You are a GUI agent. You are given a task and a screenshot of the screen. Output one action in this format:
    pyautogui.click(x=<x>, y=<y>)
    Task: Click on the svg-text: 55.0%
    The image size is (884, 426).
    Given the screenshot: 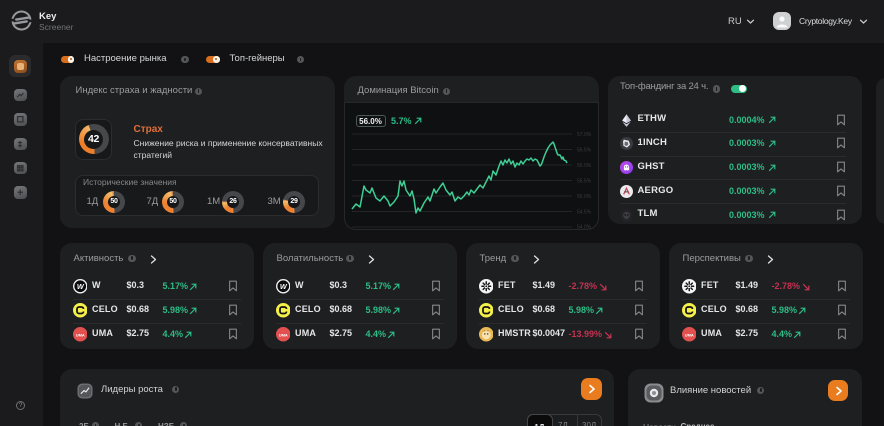 What is the action you would take?
    pyautogui.click(x=584, y=197)
    